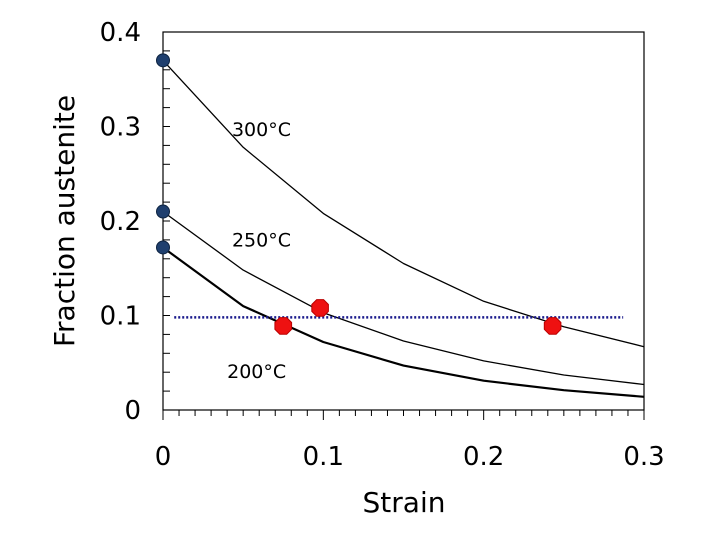  What do you see at coordinates (404, 502) in the screenshot?
I see `x-axis-title: Strain` at bounding box center [404, 502].